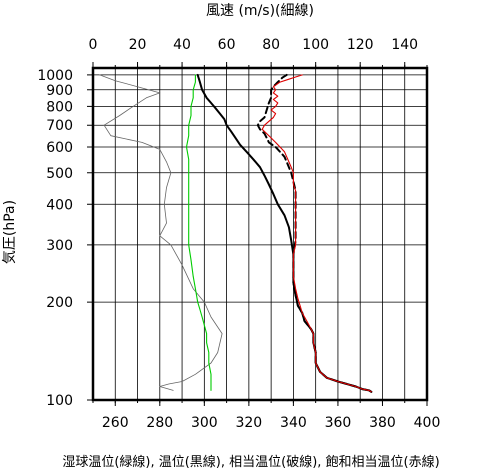  Describe the element at coordinates (198, 232) in the screenshot. I see `series-line-wet_bulb_theta` at that location.